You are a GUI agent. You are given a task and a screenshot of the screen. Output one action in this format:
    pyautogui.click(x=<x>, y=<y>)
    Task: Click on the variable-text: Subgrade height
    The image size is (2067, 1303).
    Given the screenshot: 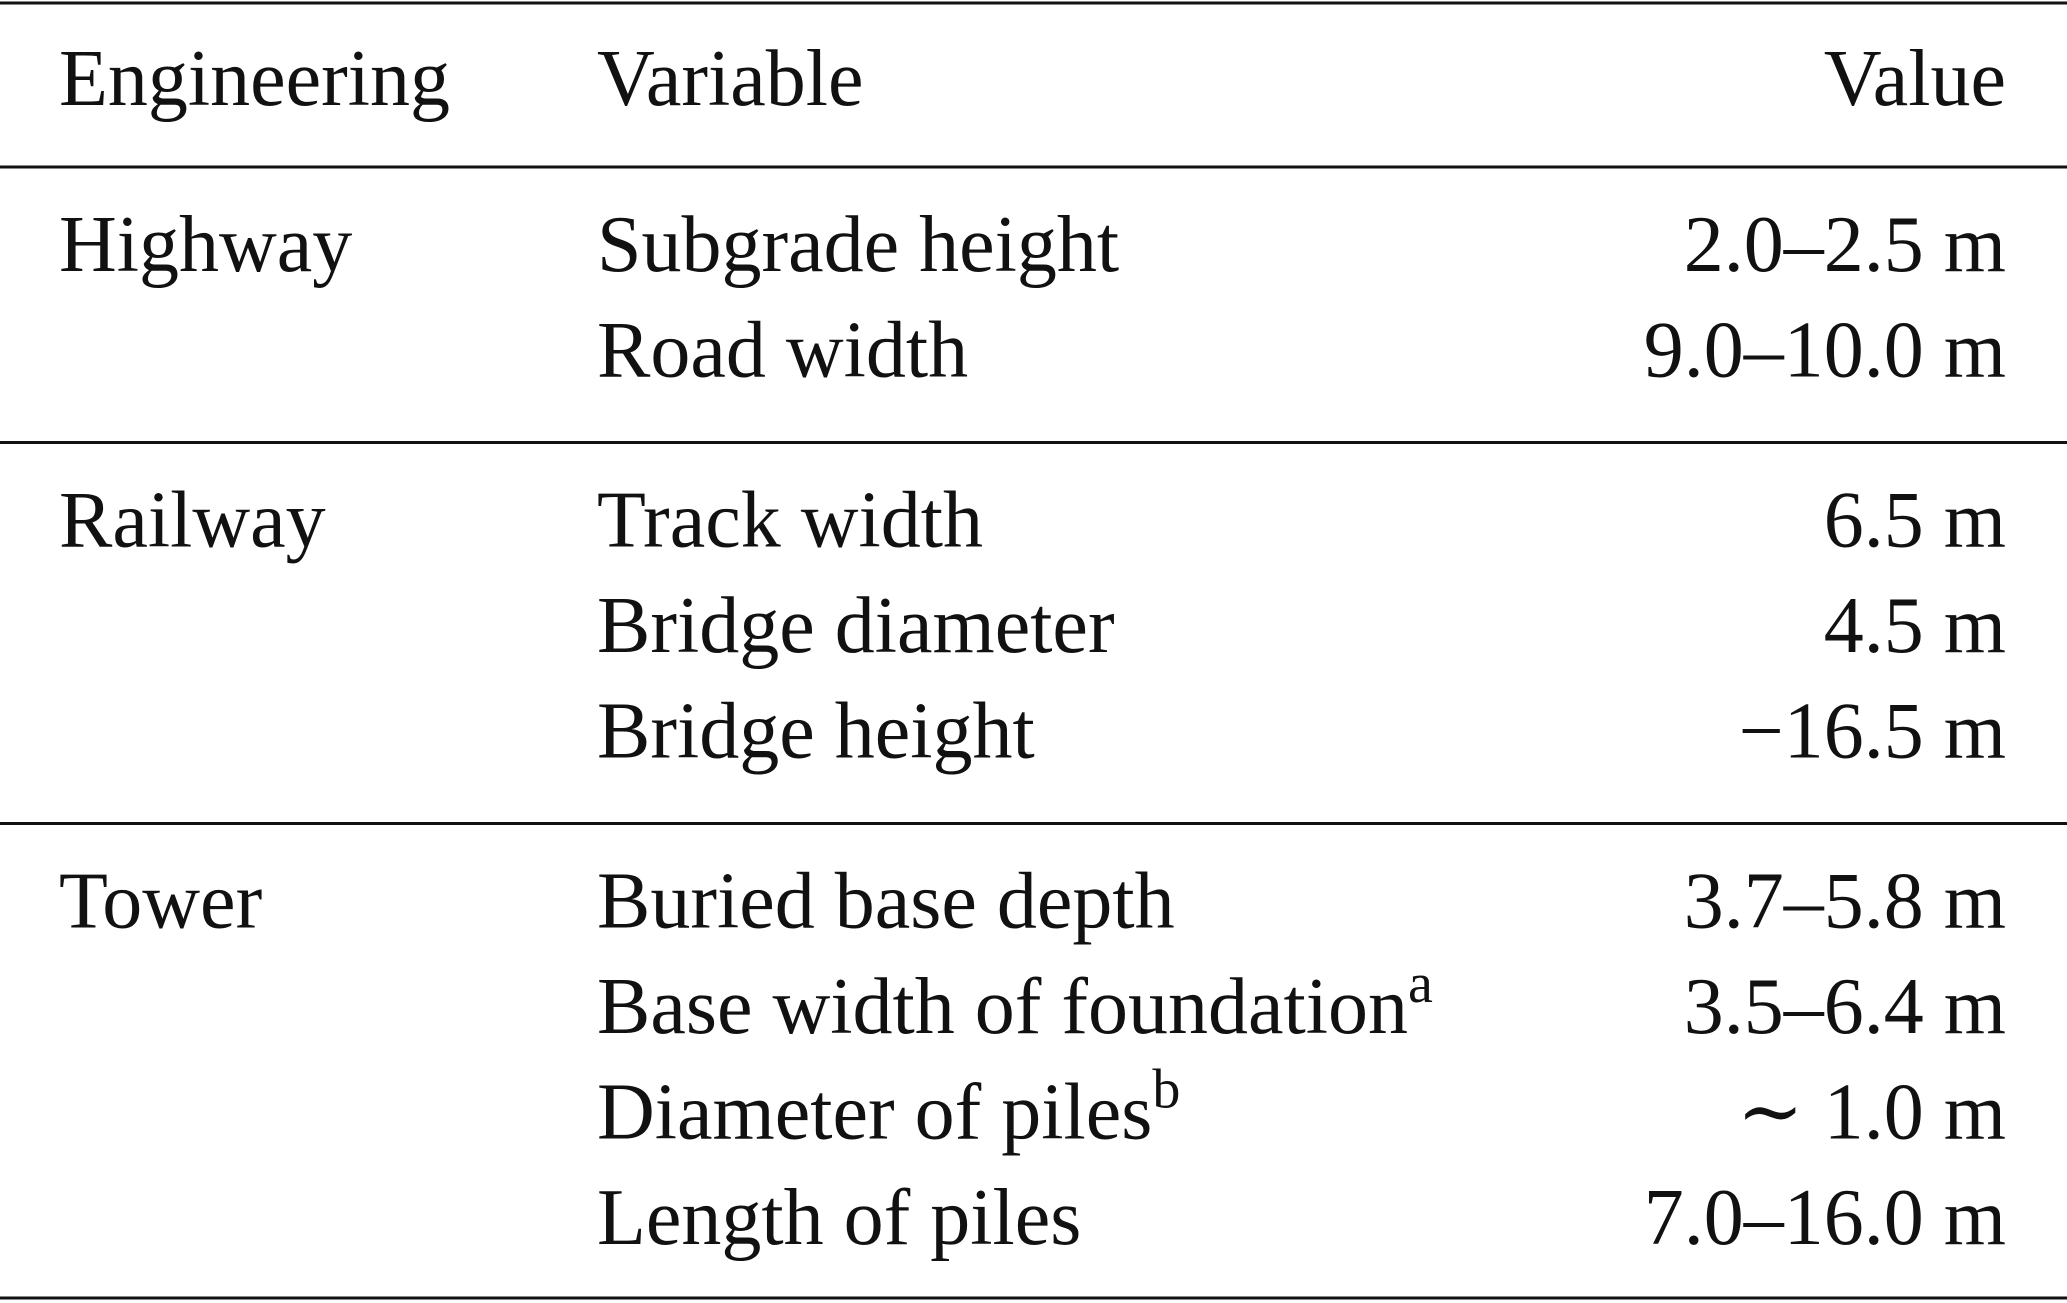 What is the action you would take?
    pyautogui.click(x=858, y=245)
    